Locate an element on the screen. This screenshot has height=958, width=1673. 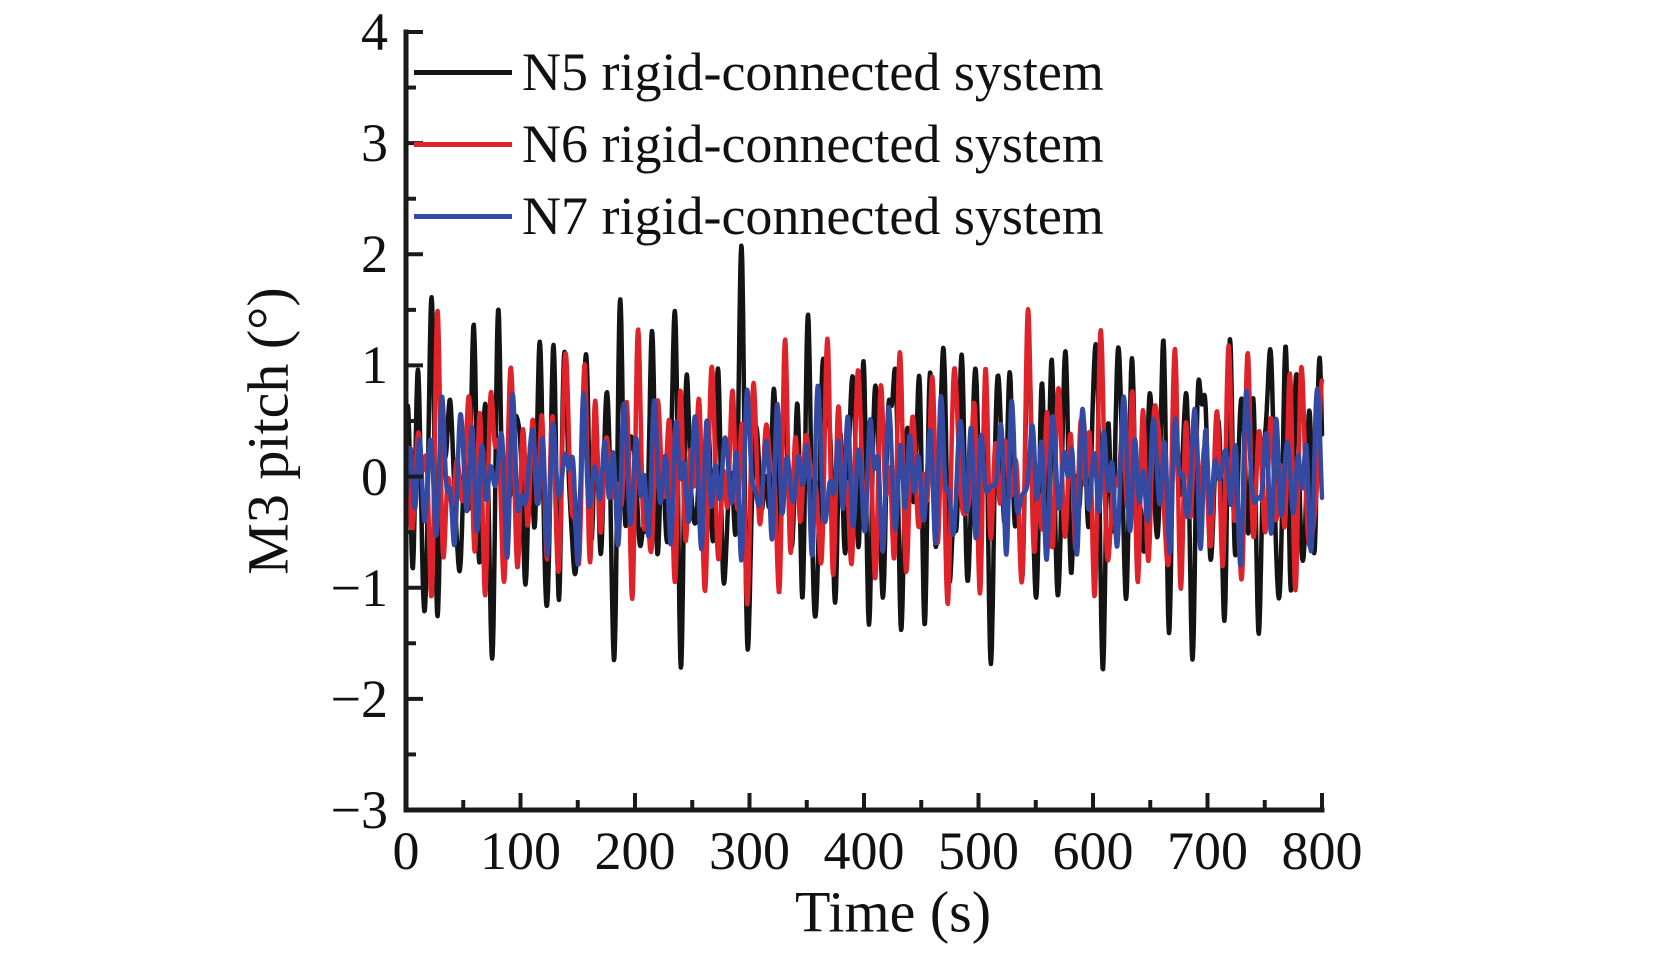
series-line-n7 is located at coordinates (865, 475).